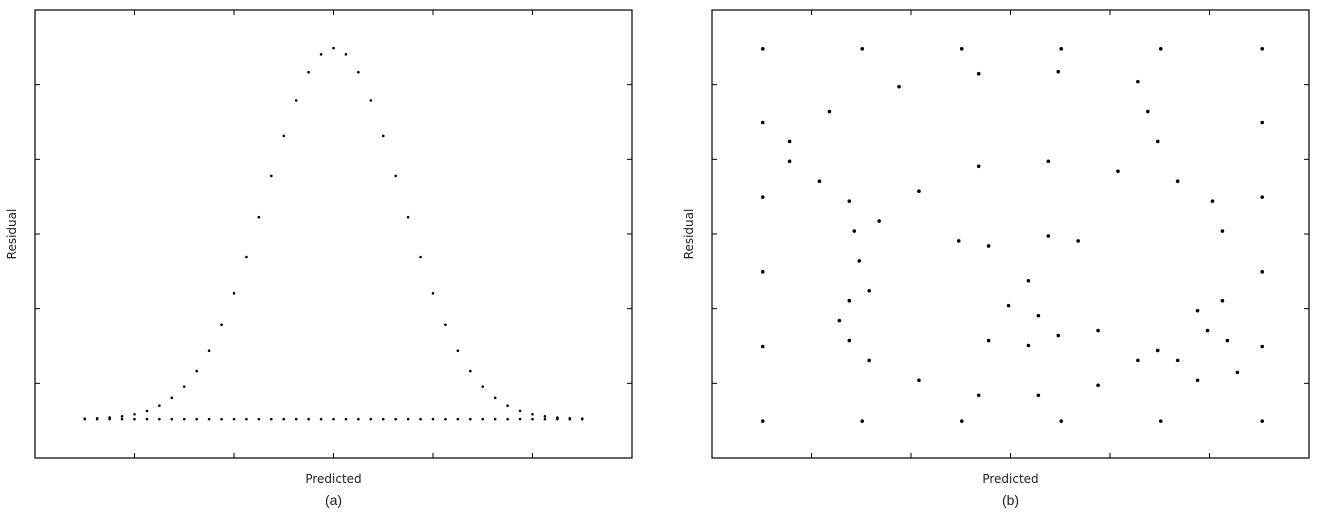 The width and height of the screenshot is (1319, 521). I want to click on caption: (a), so click(333, 500).